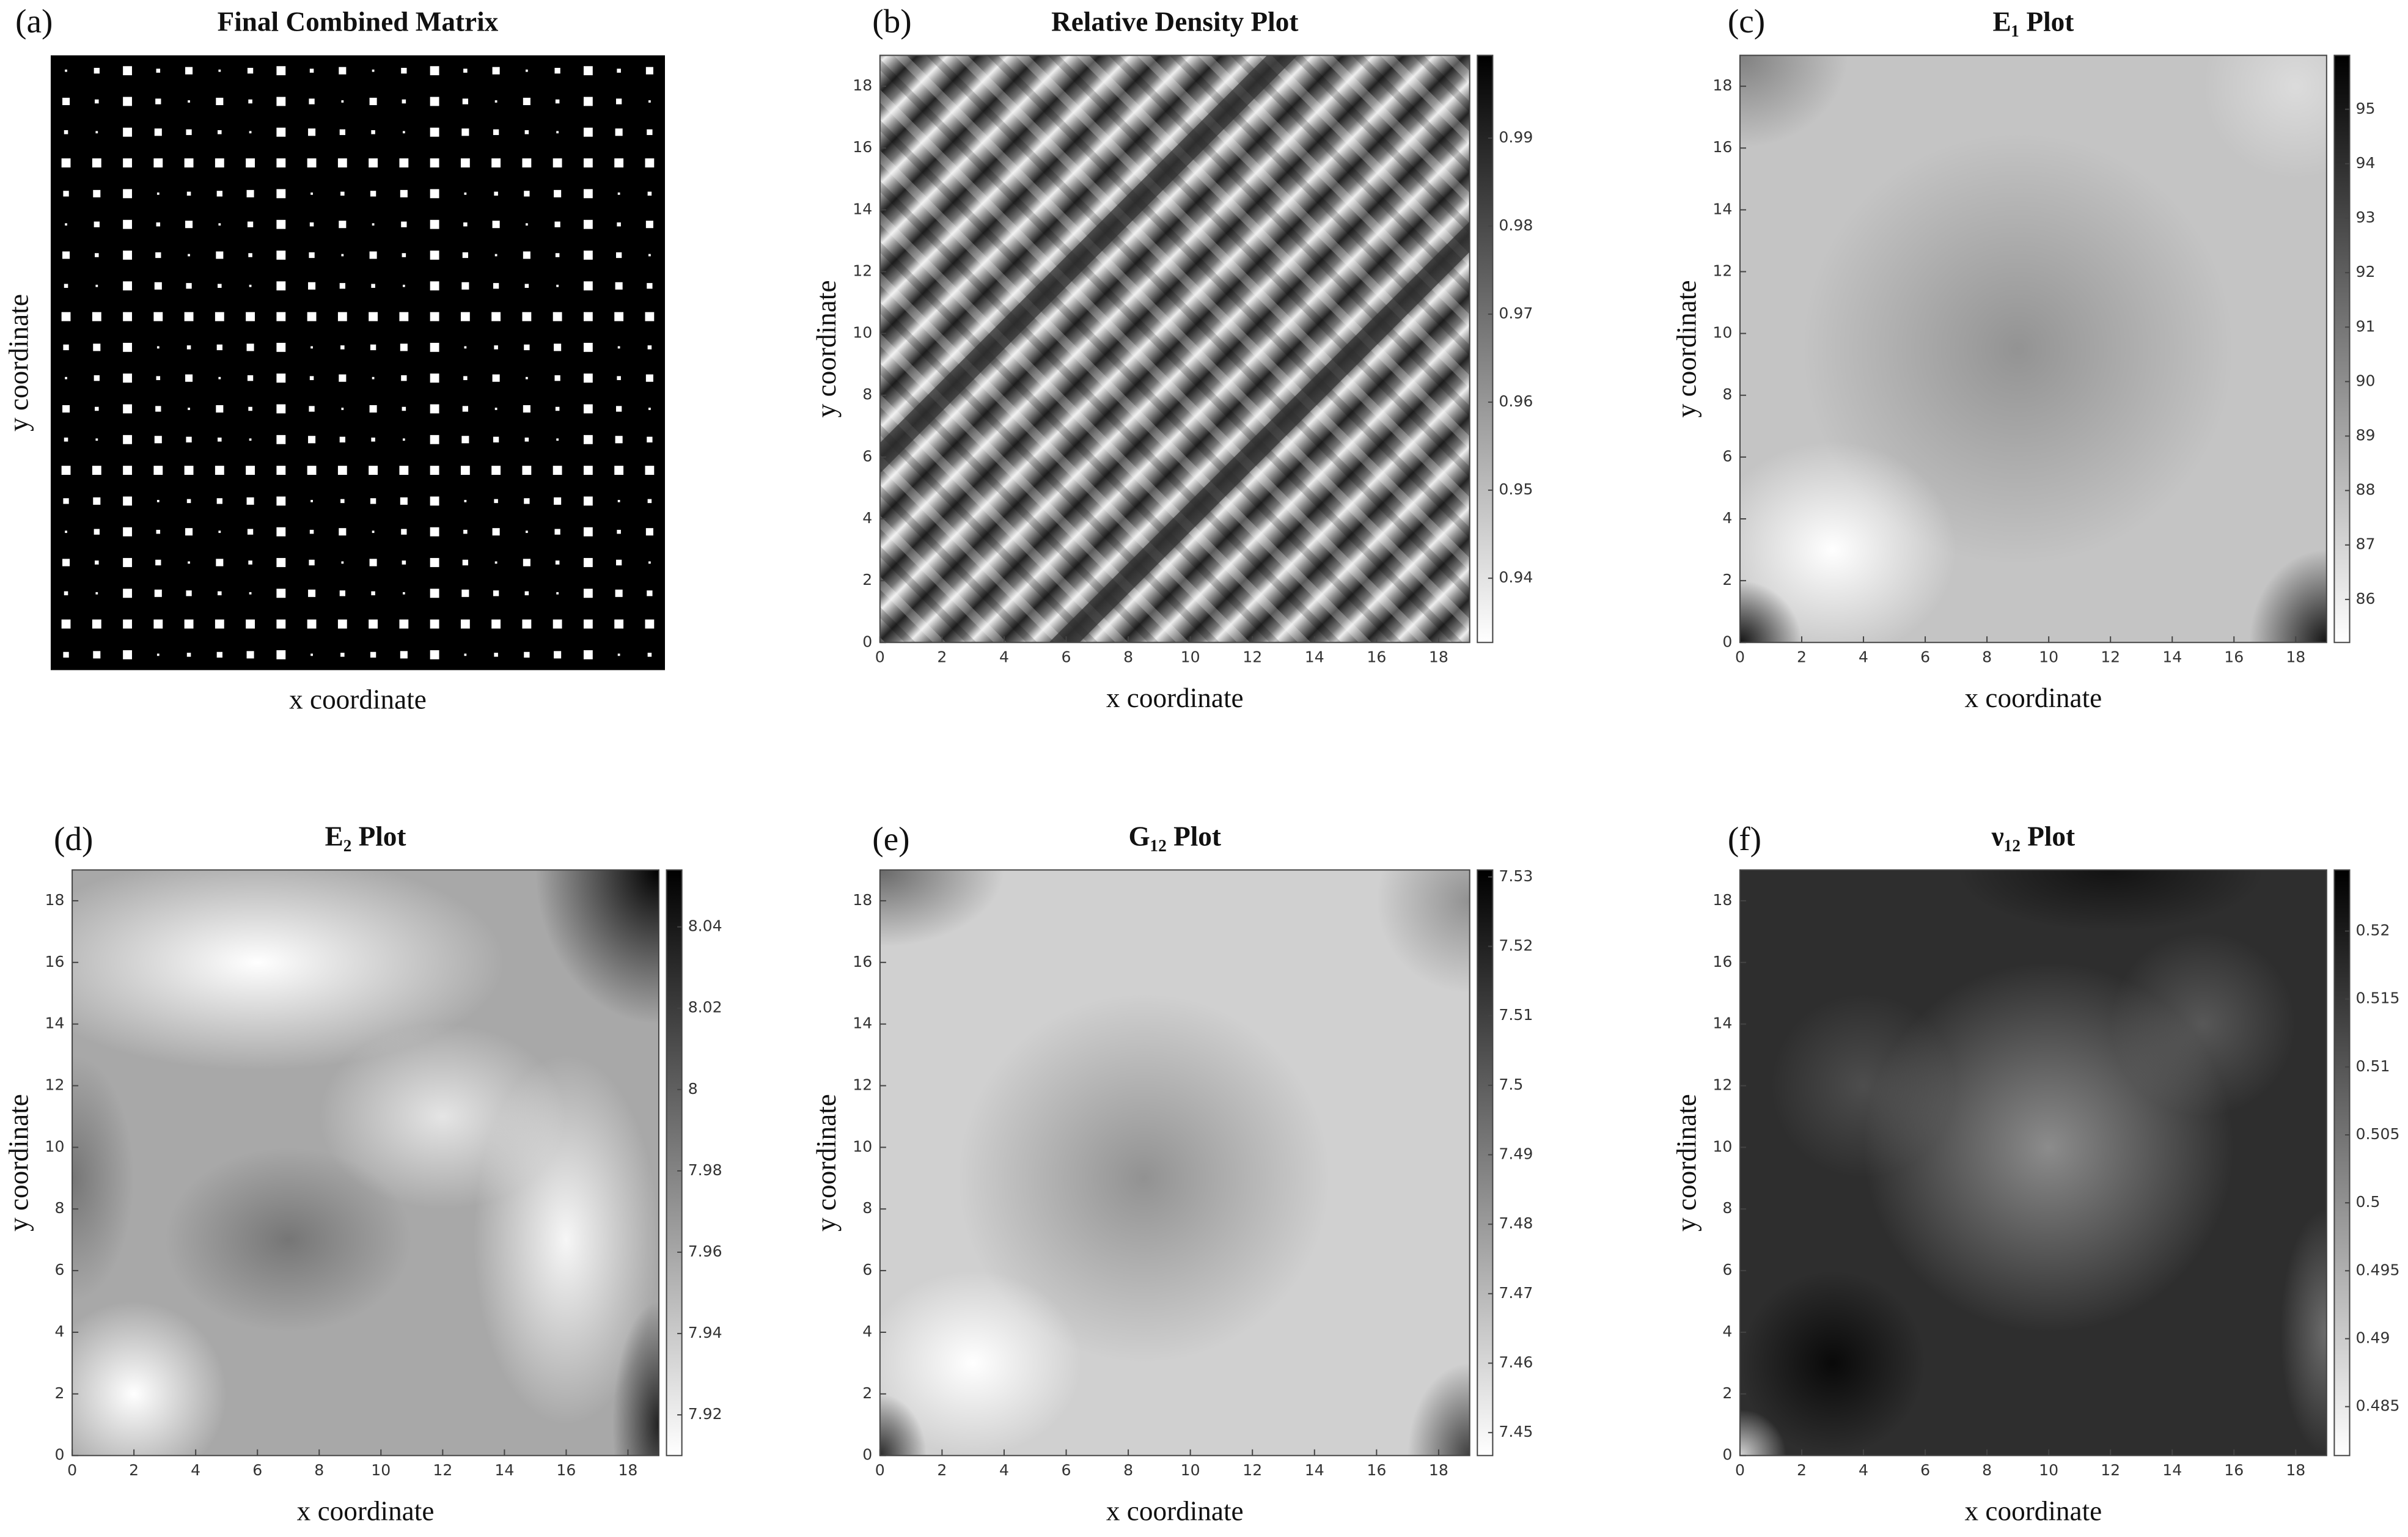  I want to click on colorbar-tick-label: 0.94, so click(1516, 577).